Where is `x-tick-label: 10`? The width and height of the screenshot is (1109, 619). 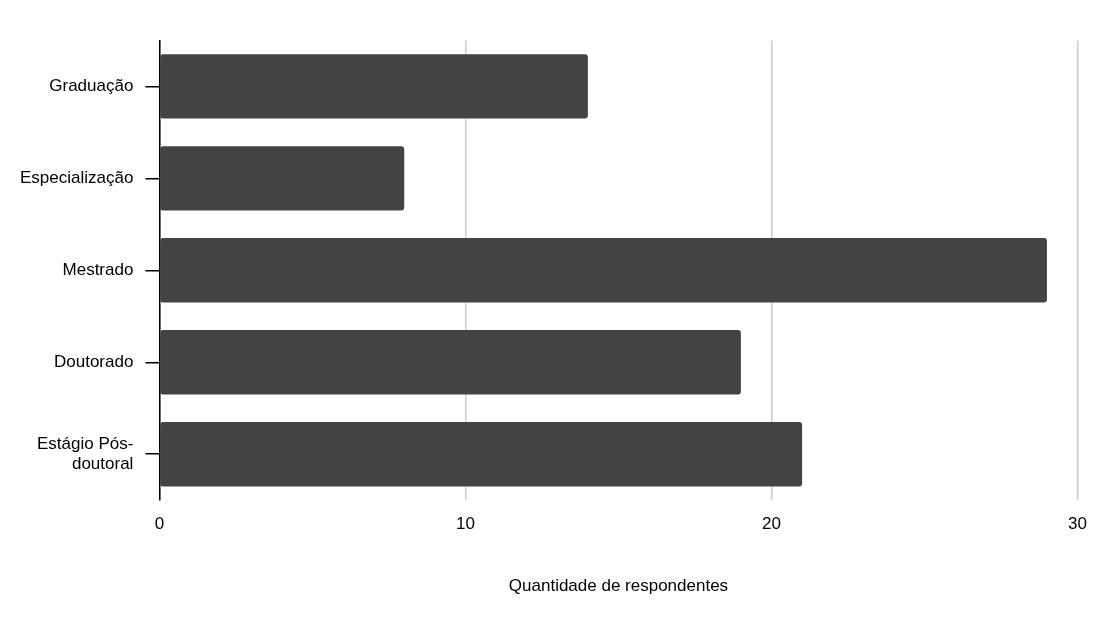
x-tick-label: 10 is located at coordinates (465, 524).